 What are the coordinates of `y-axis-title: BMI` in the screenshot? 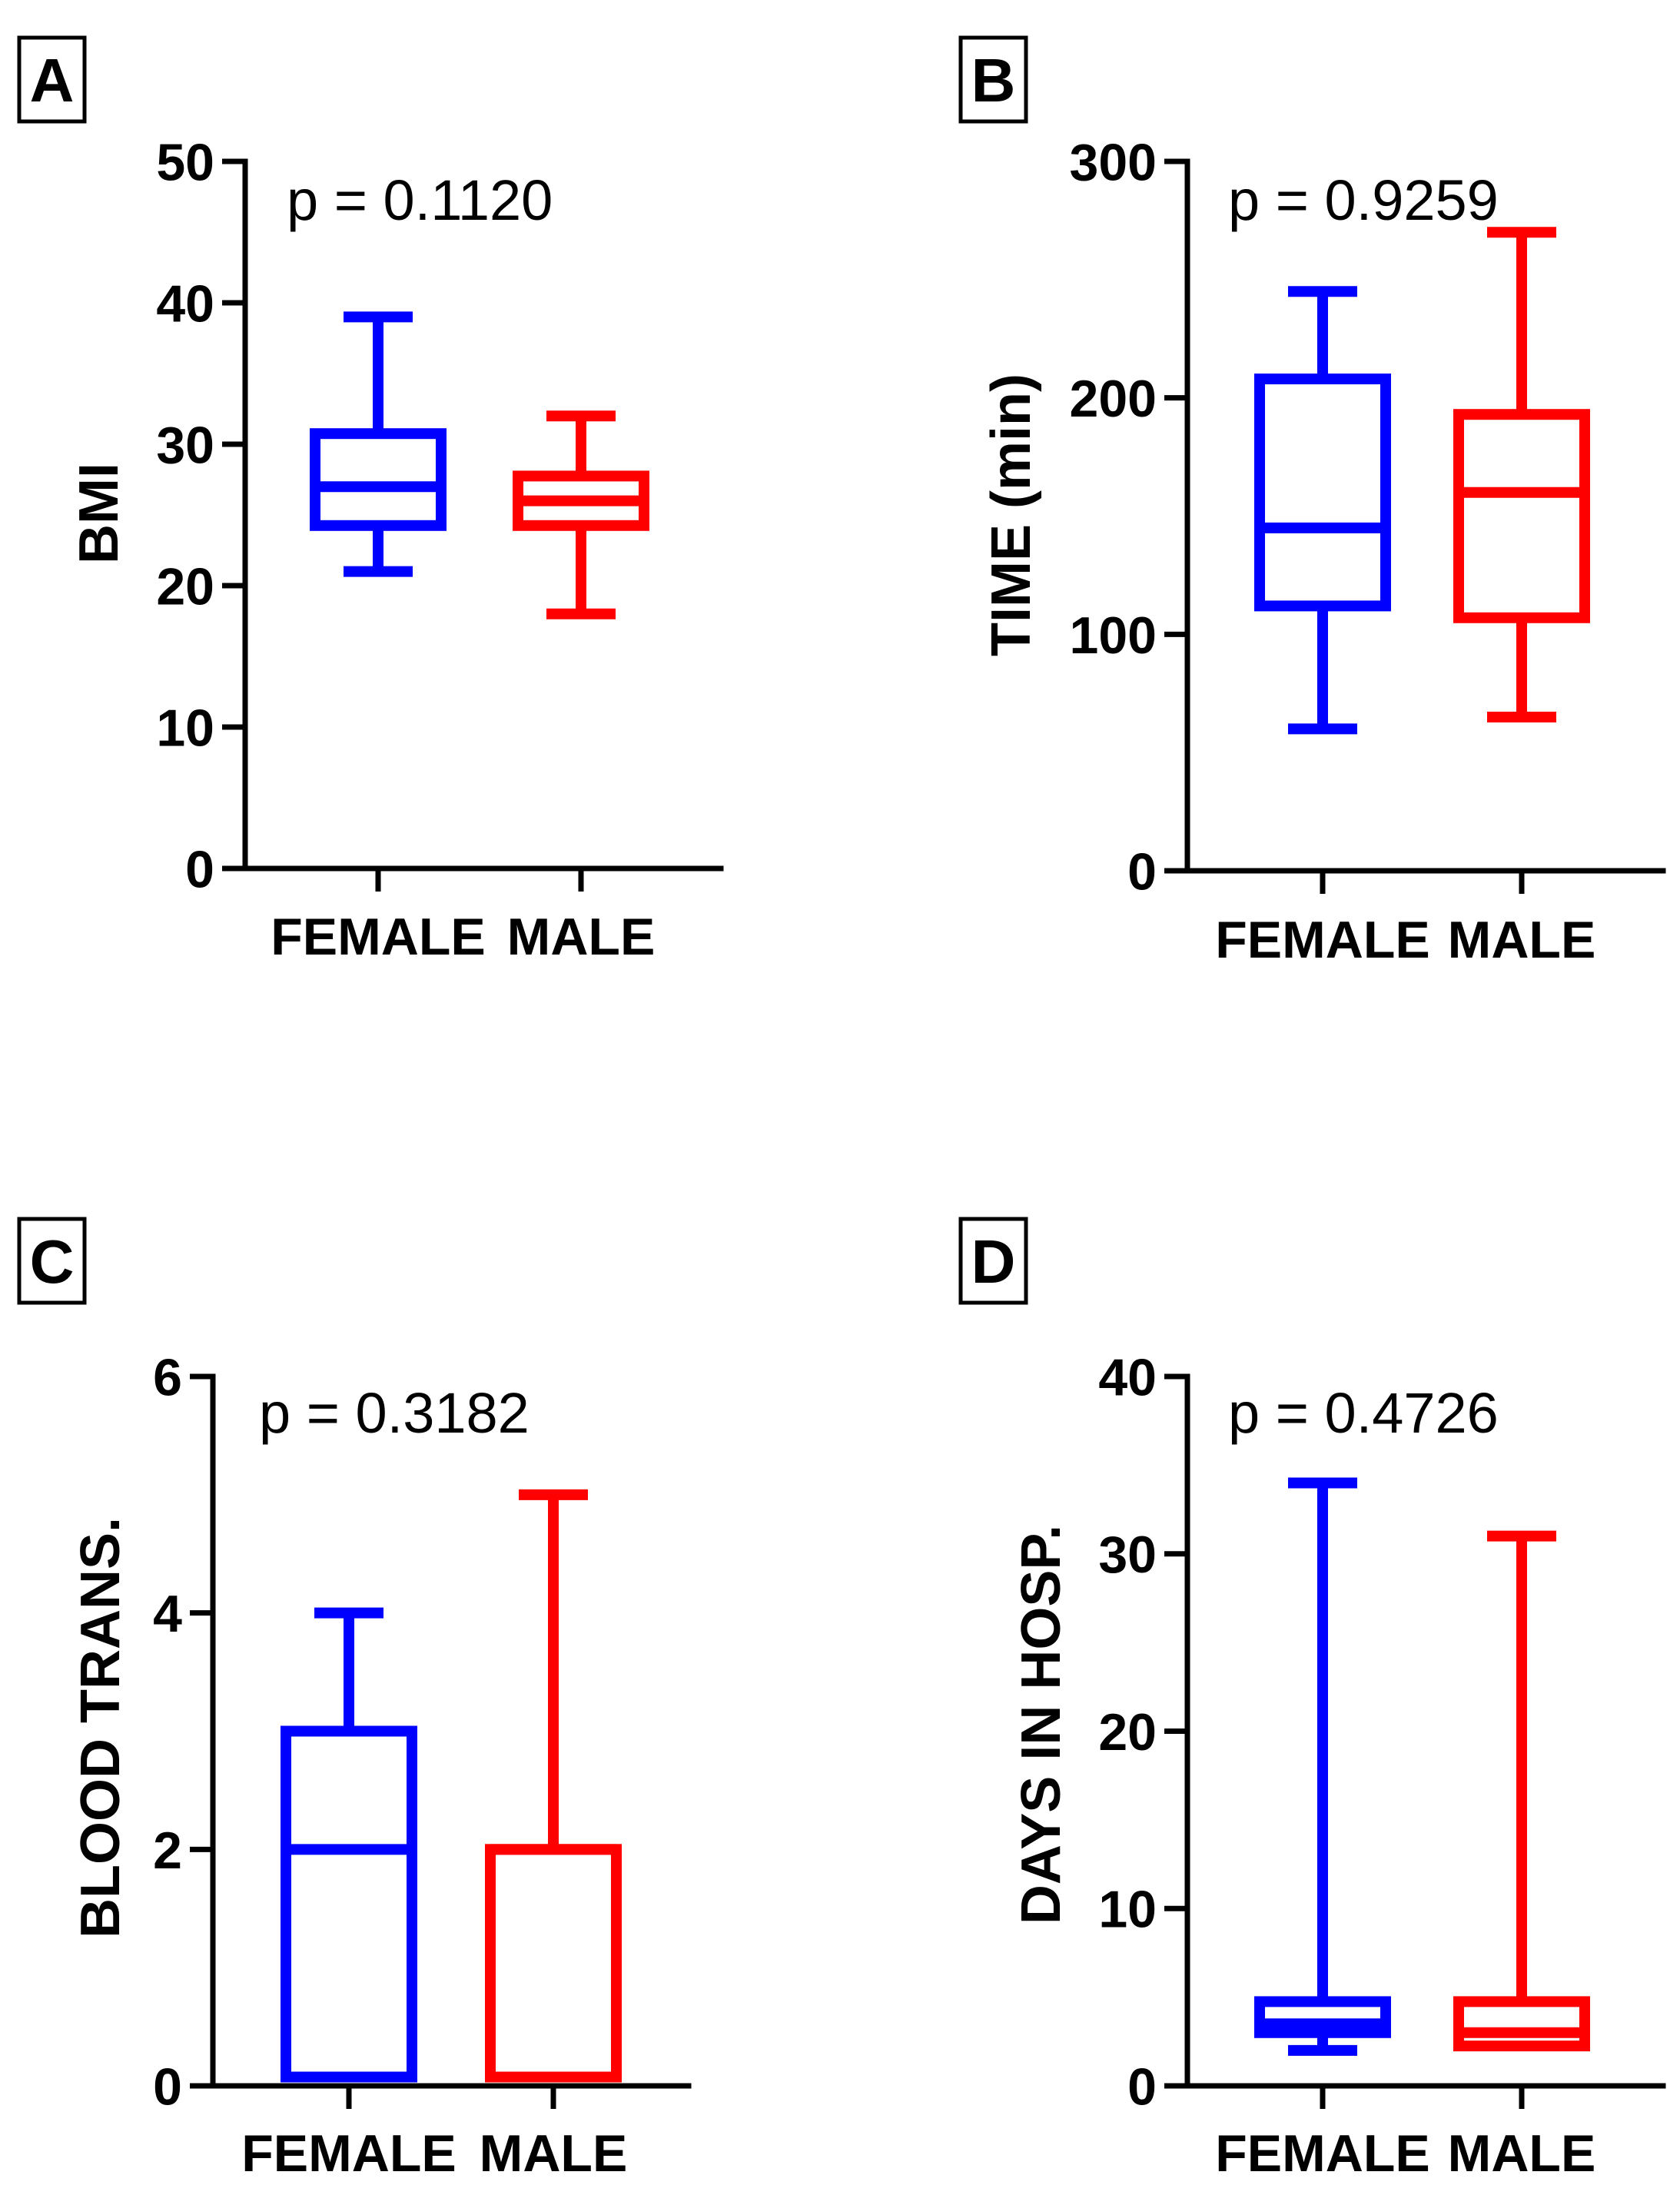 It's located at (99, 513).